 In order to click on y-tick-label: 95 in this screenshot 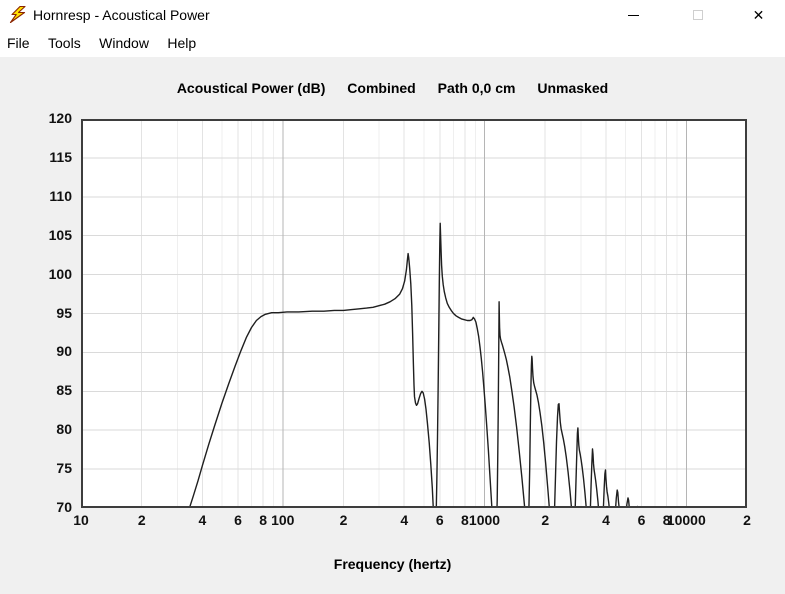, I will do `click(64, 312)`.